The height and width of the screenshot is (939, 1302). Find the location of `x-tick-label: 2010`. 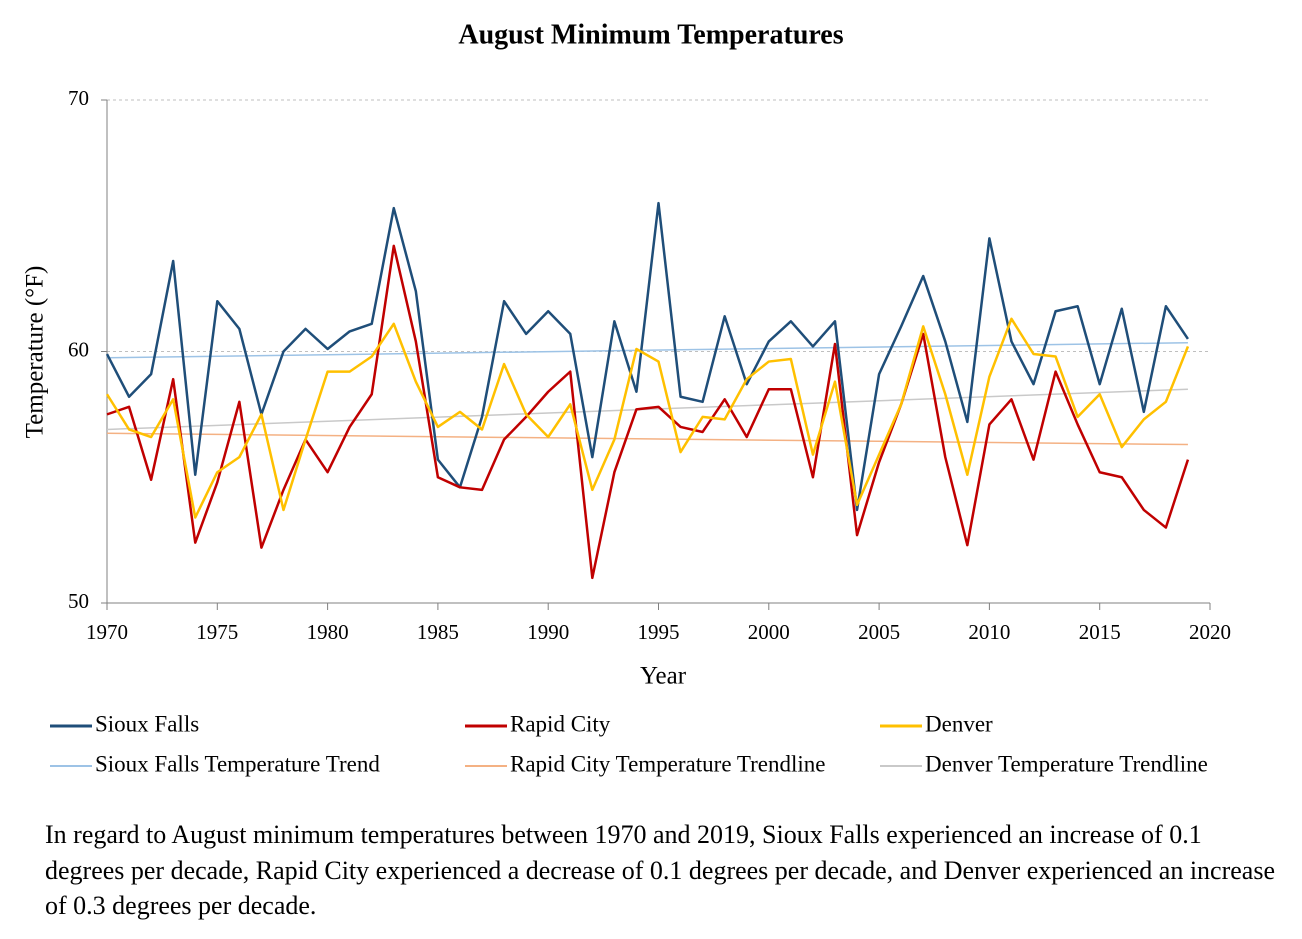

x-tick-label: 2010 is located at coordinates (989, 632).